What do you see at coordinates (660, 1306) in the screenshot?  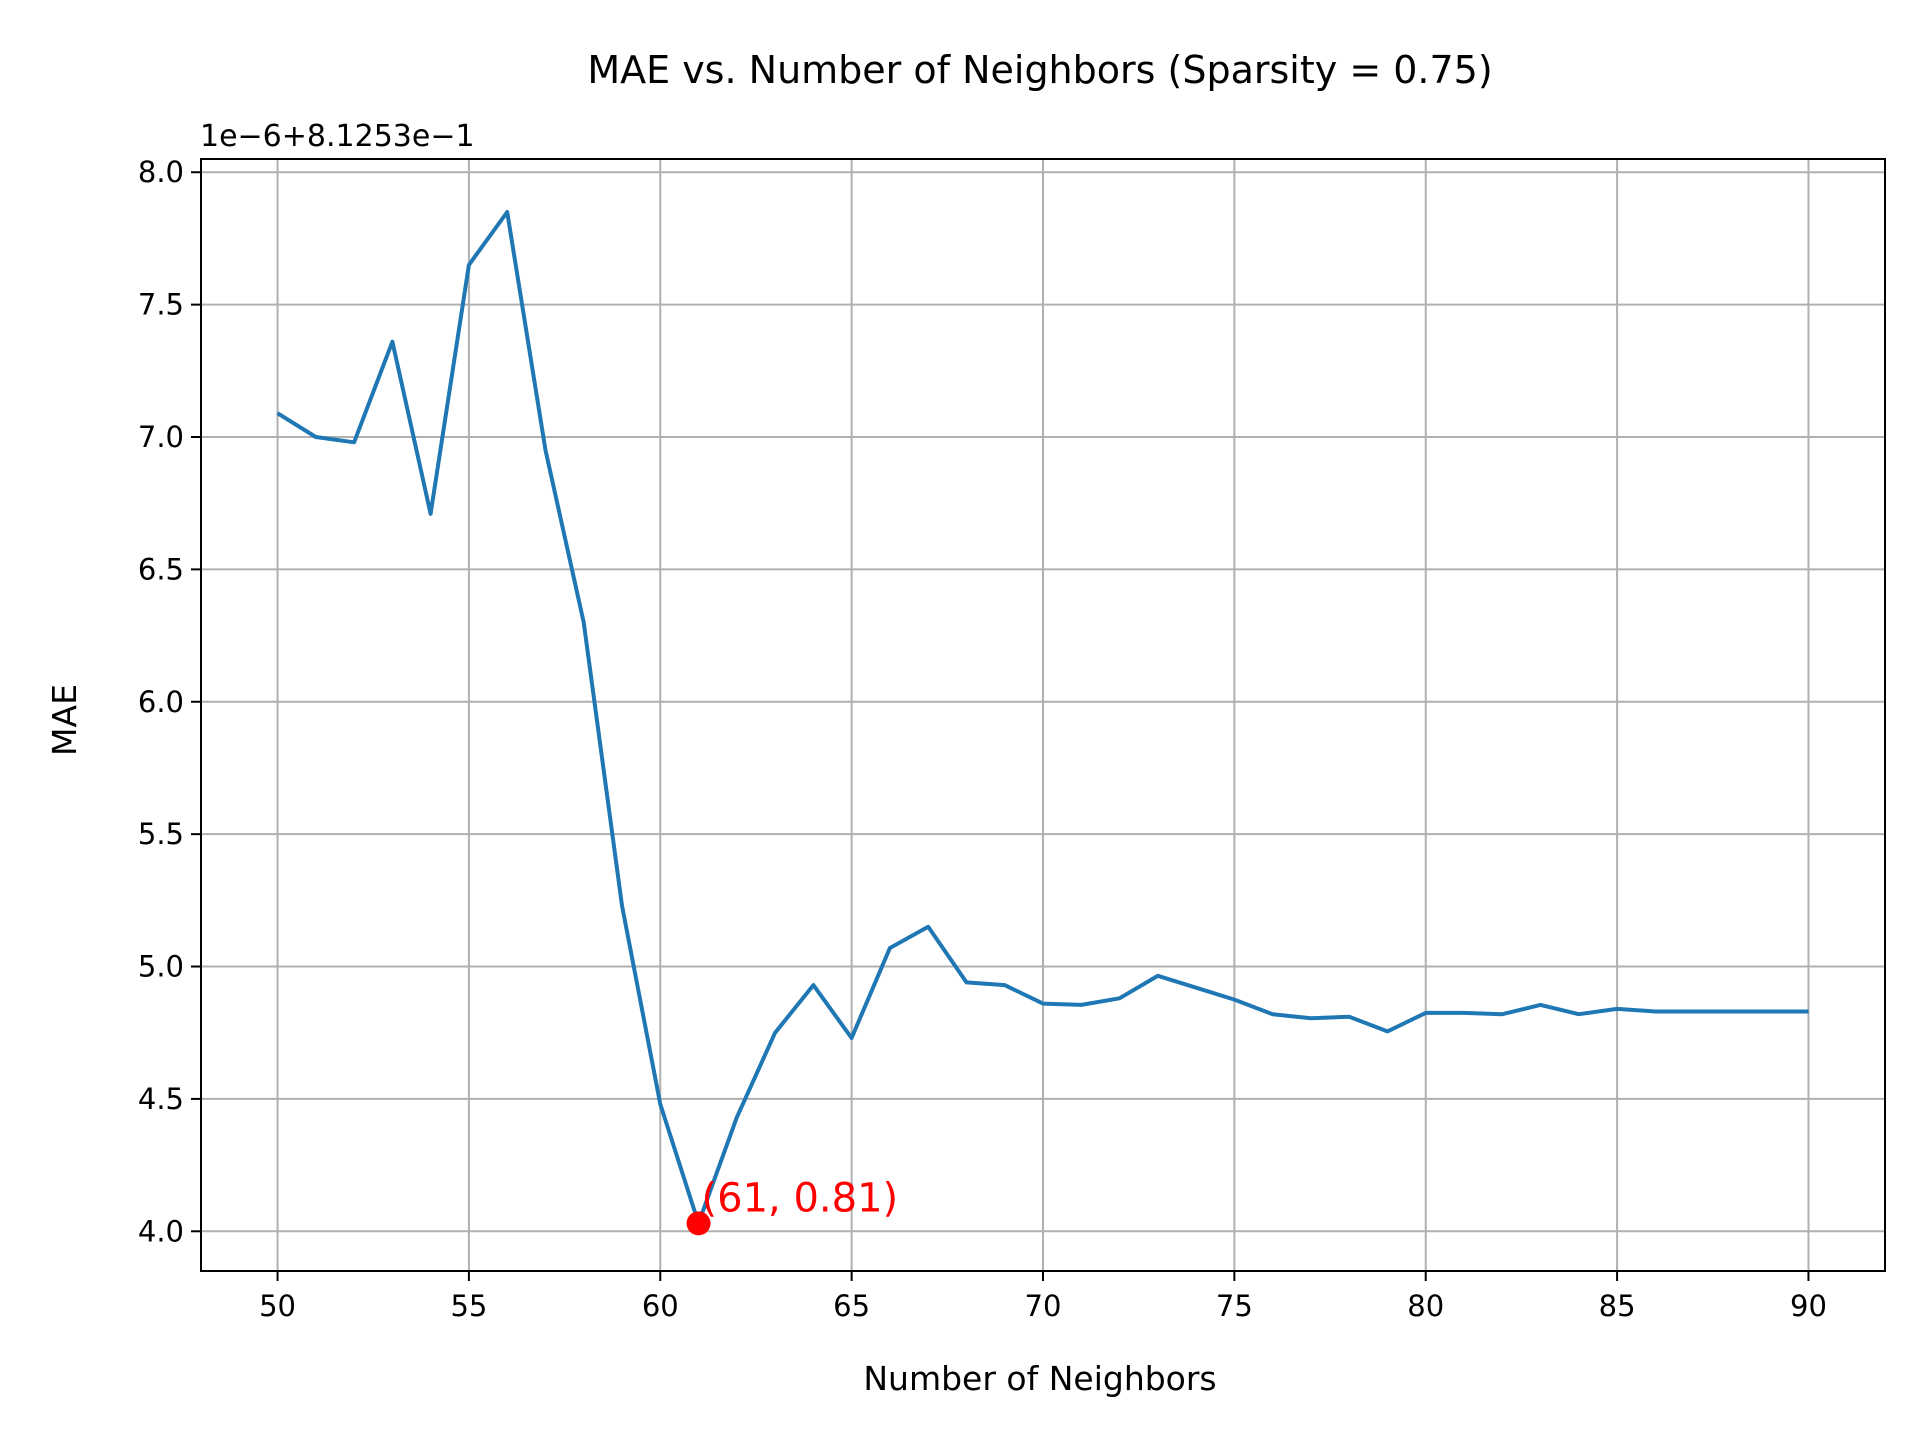 I see `x-tick-label: 60` at bounding box center [660, 1306].